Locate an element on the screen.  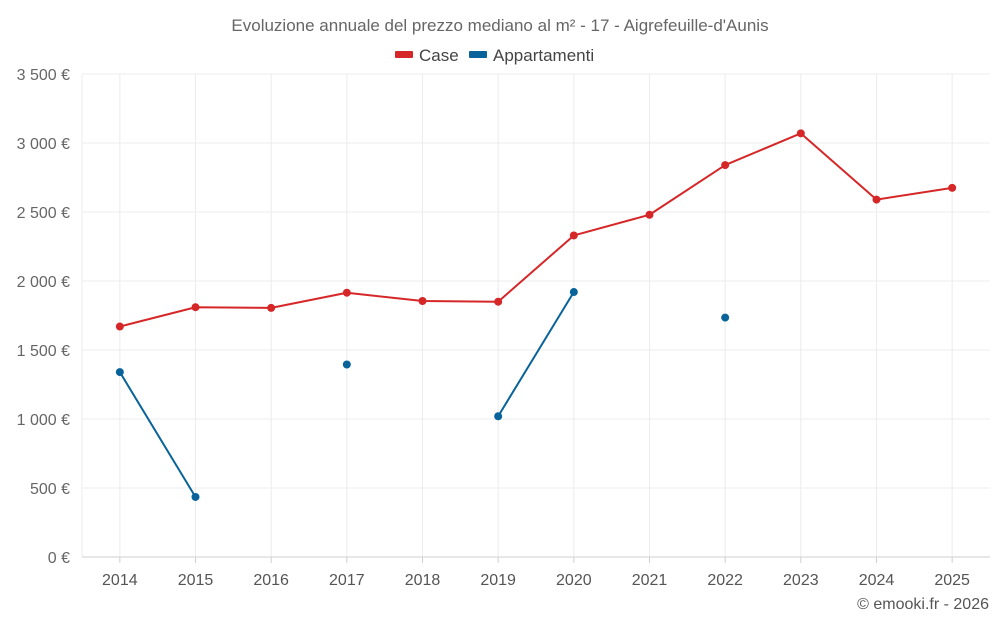
y-tick-label: 1 500 € is located at coordinates (43, 351).